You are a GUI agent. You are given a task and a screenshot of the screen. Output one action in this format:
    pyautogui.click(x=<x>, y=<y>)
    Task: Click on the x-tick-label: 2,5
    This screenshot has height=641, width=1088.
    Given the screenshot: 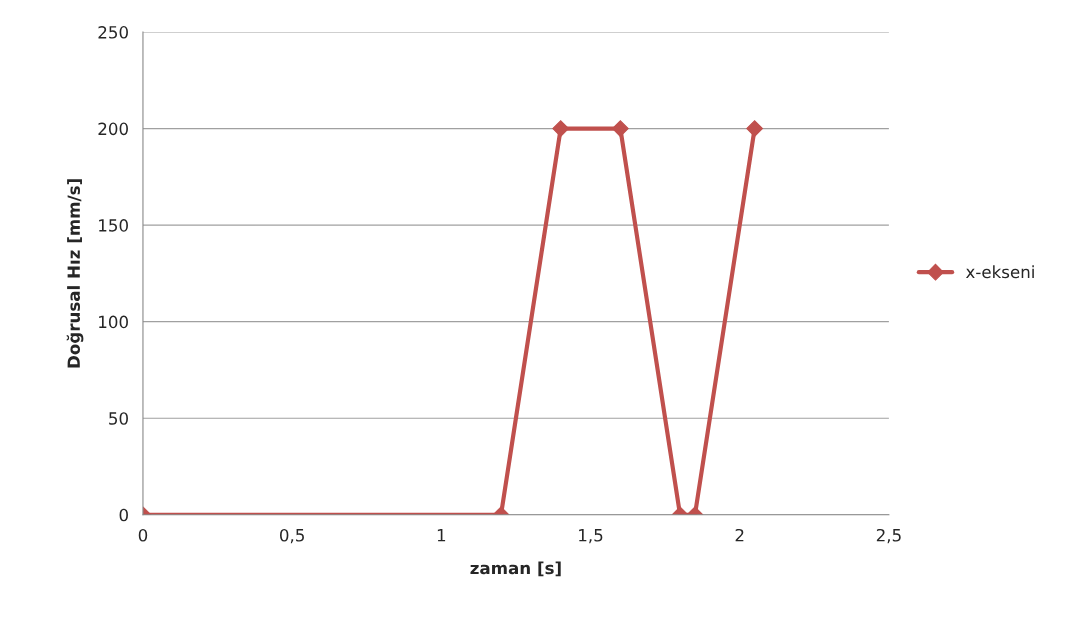 What is the action you would take?
    pyautogui.click(x=888, y=536)
    